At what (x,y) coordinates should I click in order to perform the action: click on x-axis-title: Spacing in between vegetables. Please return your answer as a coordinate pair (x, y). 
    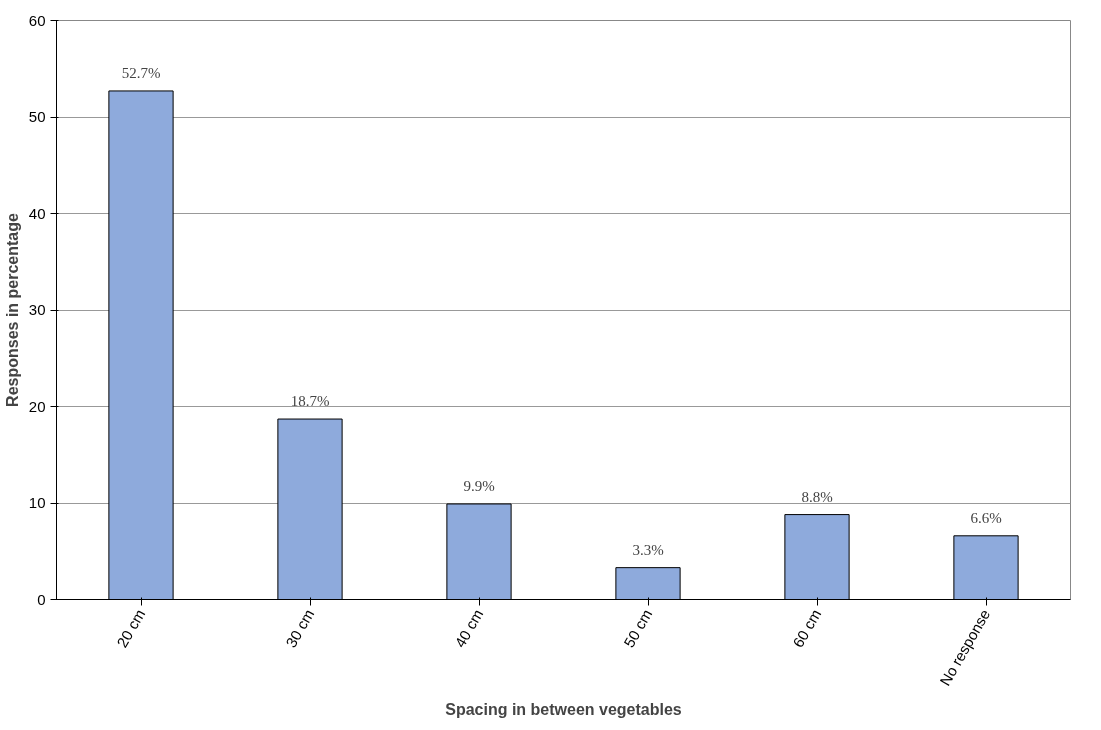
    Looking at the image, I should click on (563, 709).